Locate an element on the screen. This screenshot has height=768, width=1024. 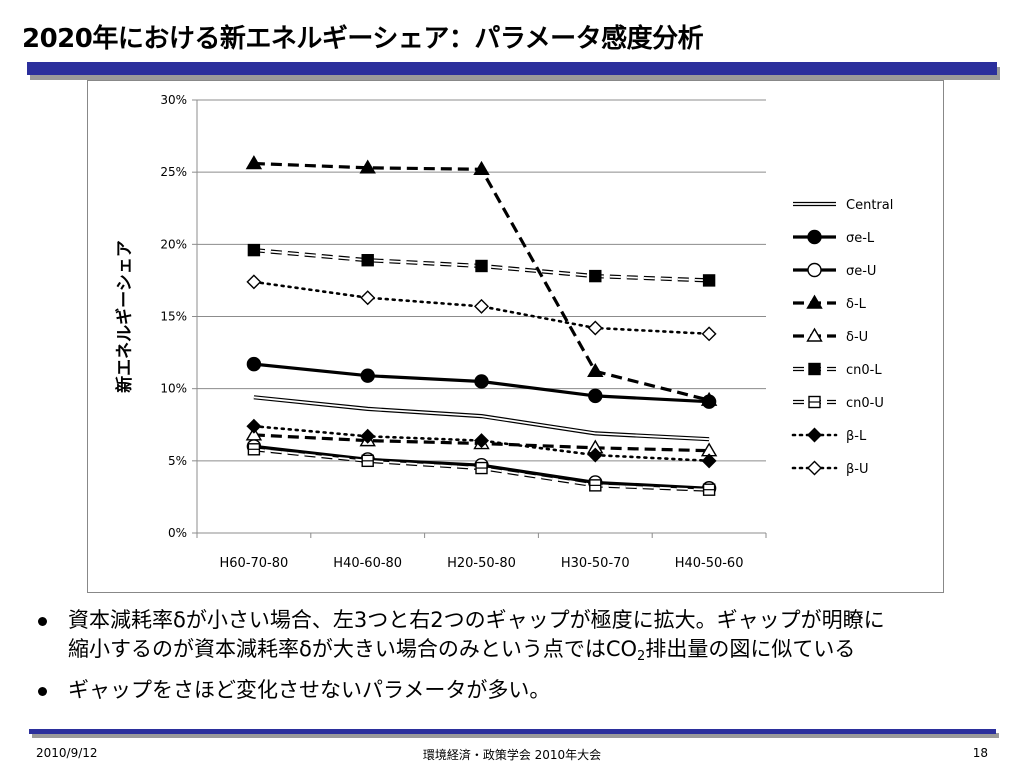
bullet-text: 排出量の図に似ている is located at coordinates (750, 649).